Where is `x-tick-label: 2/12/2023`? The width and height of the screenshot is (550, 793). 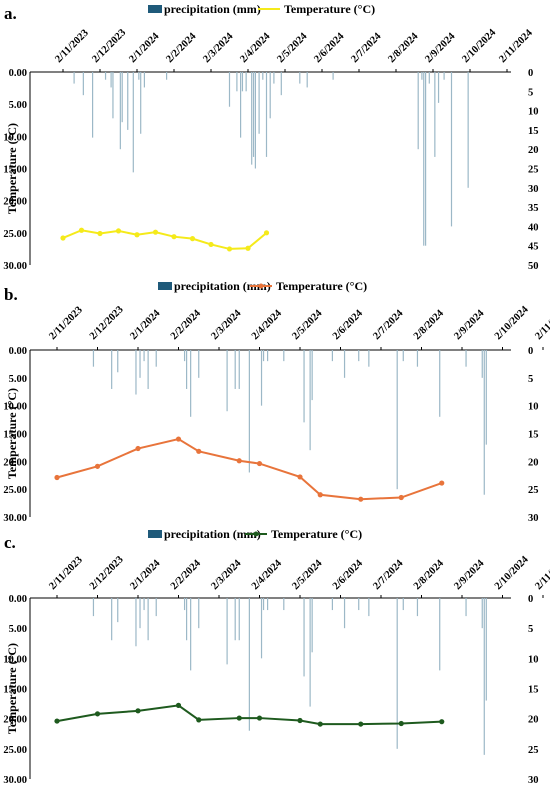 x-tick-label: 2/12/2023 is located at coordinates (107, 573).